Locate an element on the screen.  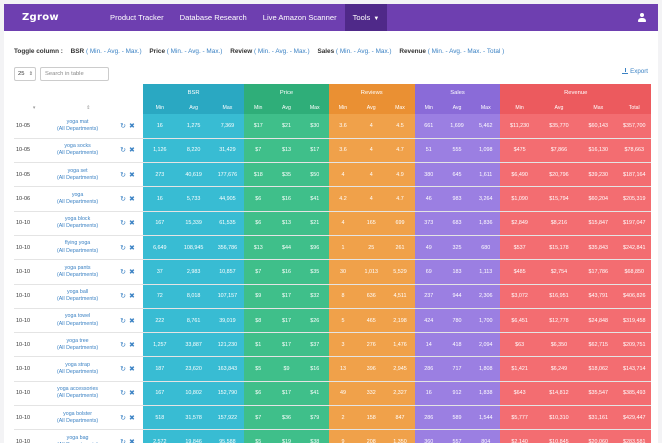
toggle-revenue-options: ( Min. - Avg. - Max. - Total ) is located at coordinates (466, 51).